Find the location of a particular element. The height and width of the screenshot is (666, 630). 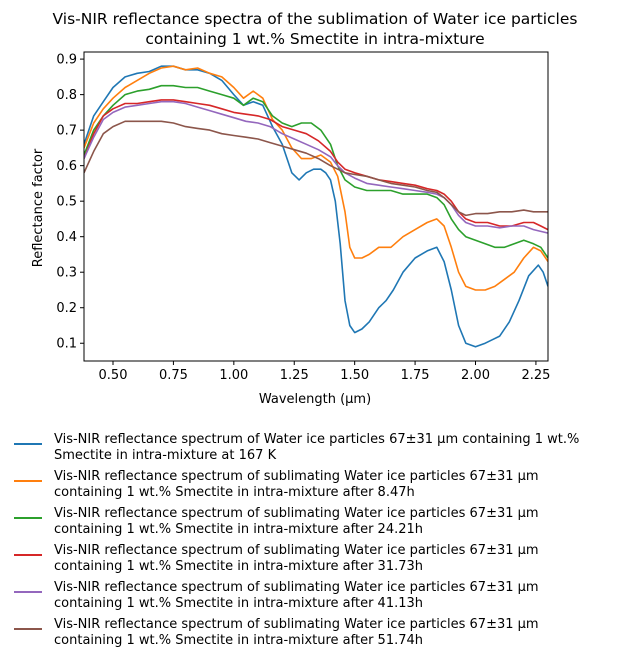

y-axis-label: Reflectance factor is located at coordinates (38, 207).